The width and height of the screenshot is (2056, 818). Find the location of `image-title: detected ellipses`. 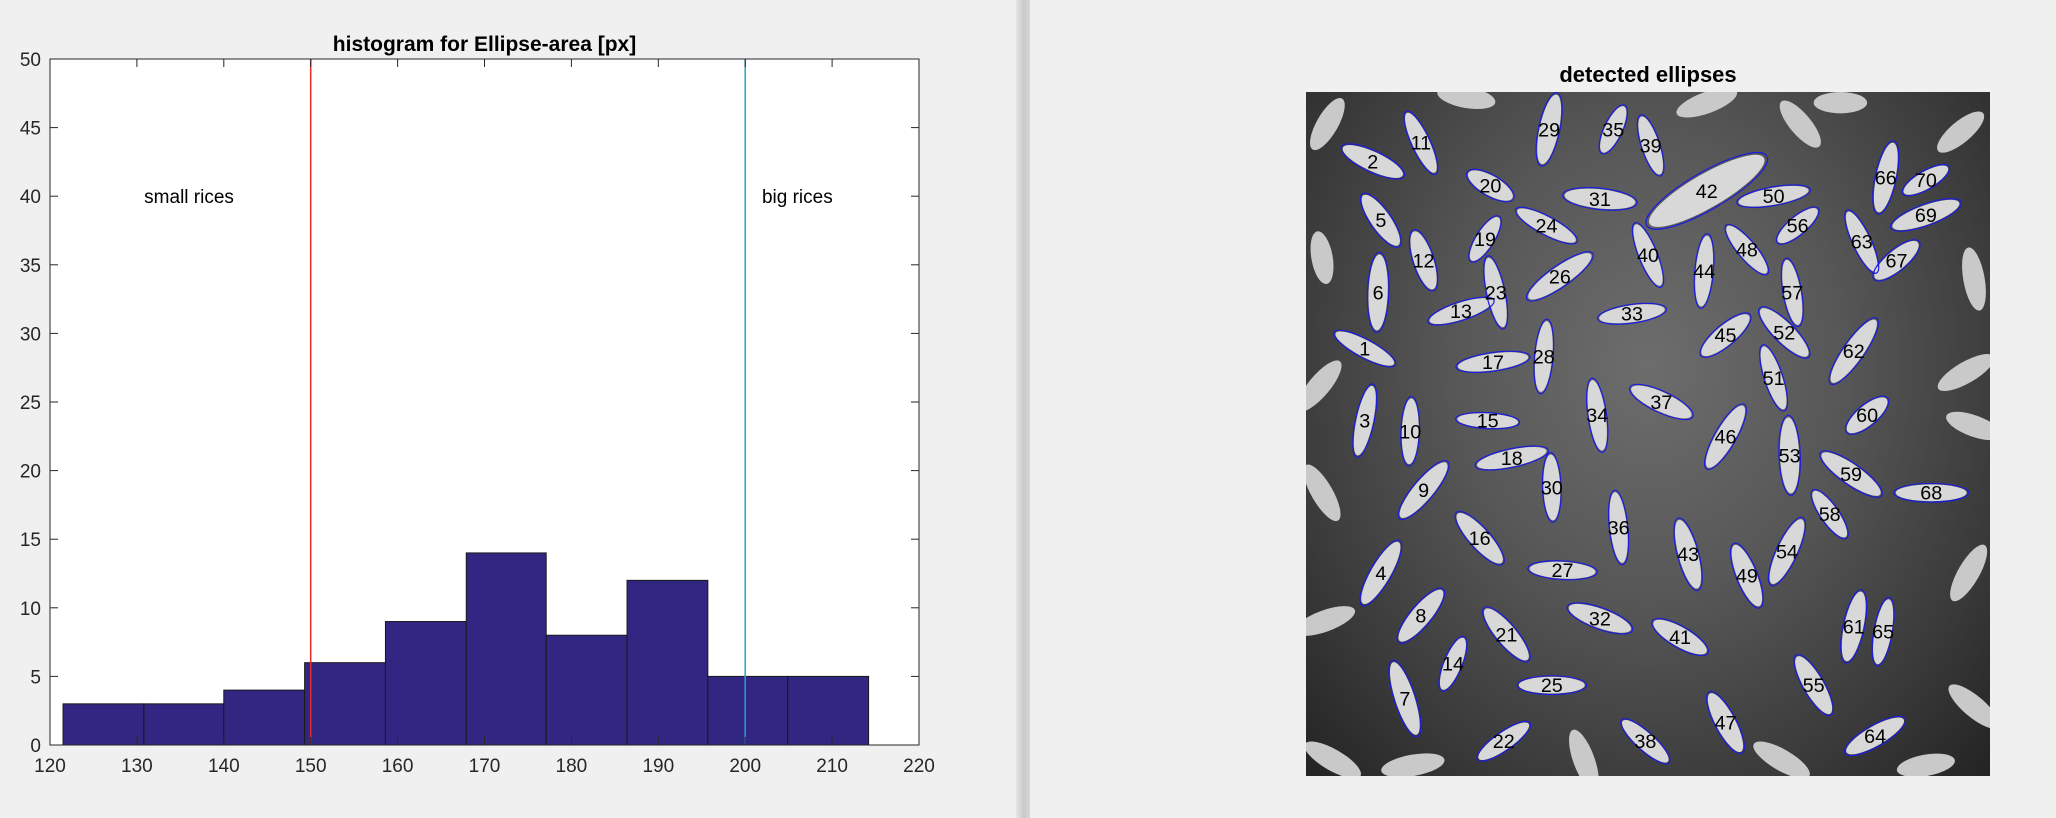

image-title: detected ellipses is located at coordinates (1648, 74).